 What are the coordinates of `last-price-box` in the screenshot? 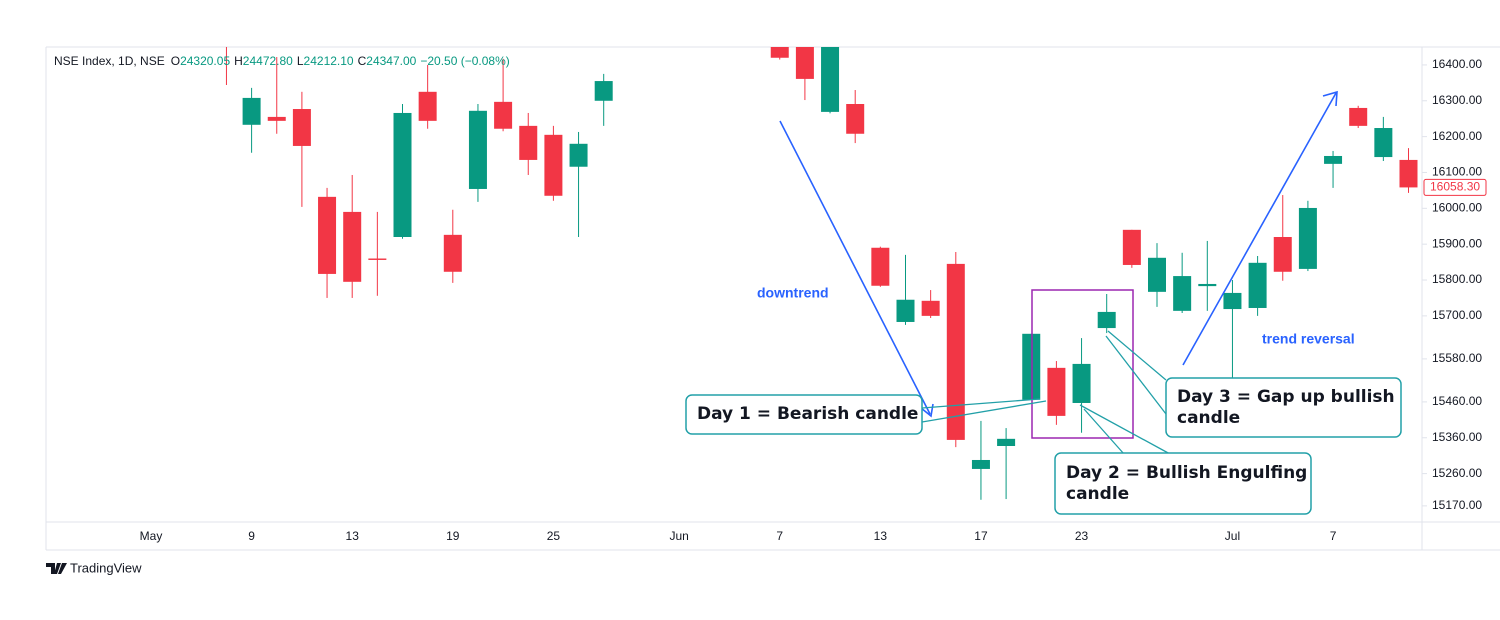 It's located at (1455, 187).